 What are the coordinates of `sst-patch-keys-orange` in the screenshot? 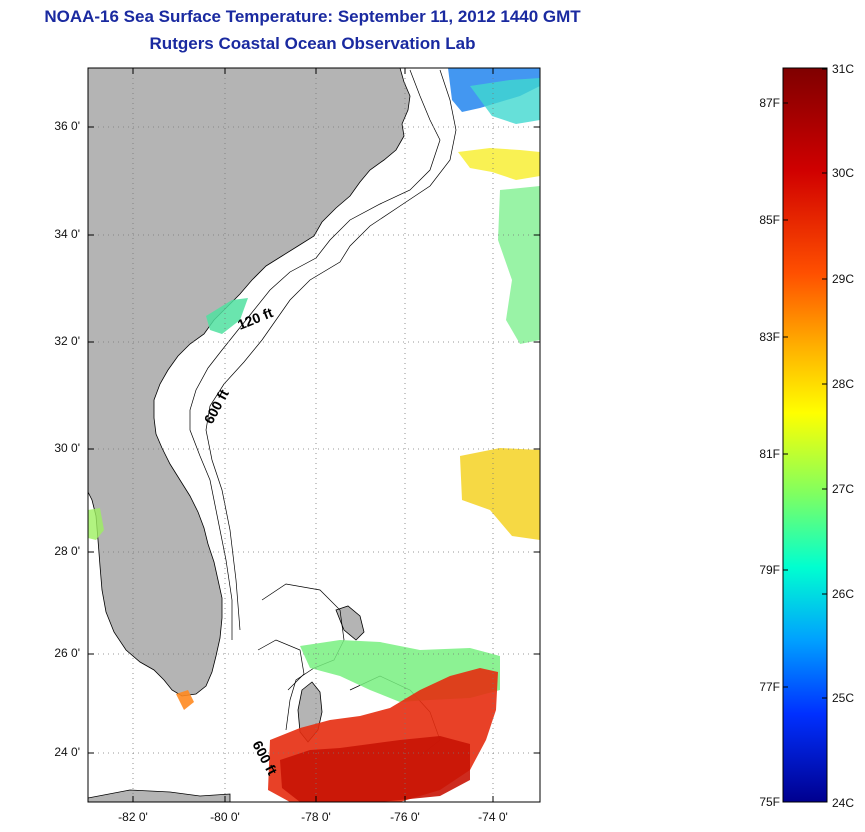 It's located at (185, 700).